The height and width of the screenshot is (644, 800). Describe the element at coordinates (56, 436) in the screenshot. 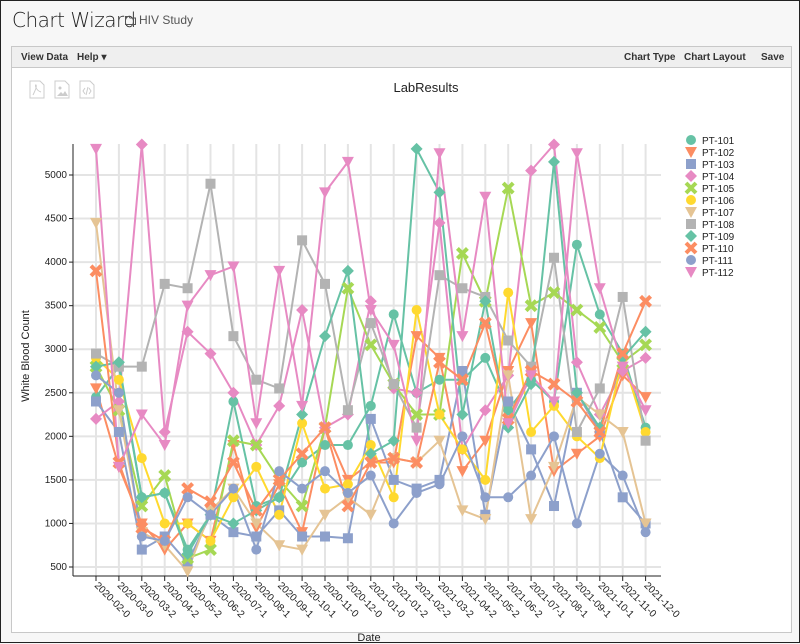

I see `y-tick-label: 2000` at that location.